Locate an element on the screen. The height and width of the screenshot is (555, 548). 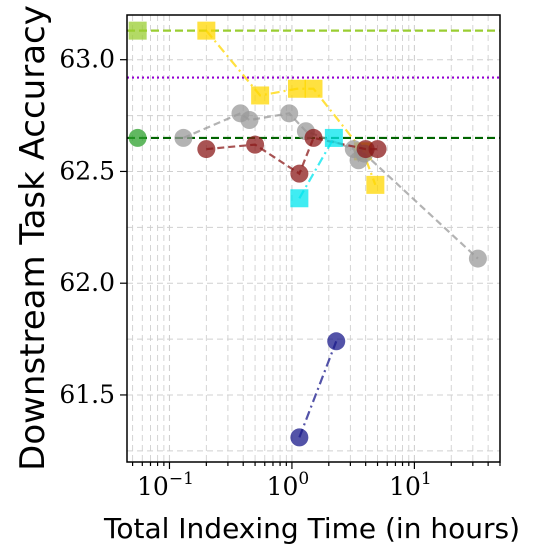
series-7-line is located at coordinates (318, 389).